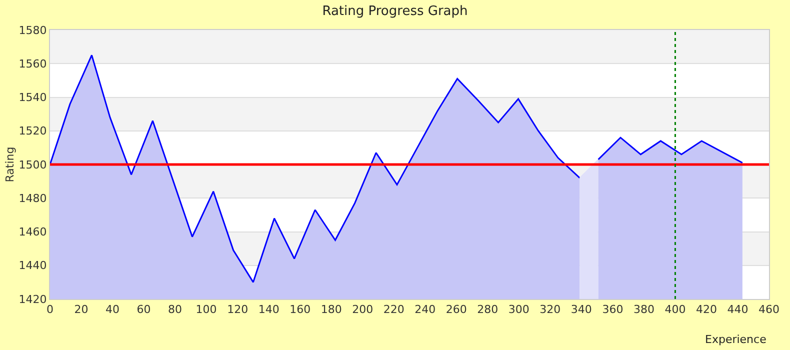 The width and height of the screenshot is (790, 350). What do you see at coordinates (300, 309) in the screenshot?
I see `x-tick-label: 160` at bounding box center [300, 309].